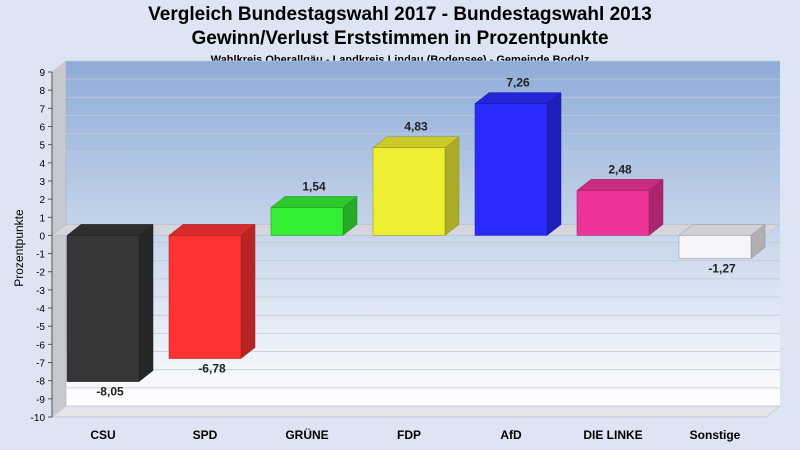 The width and height of the screenshot is (800, 450). I want to click on y-tick-label: 1, so click(42, 218).